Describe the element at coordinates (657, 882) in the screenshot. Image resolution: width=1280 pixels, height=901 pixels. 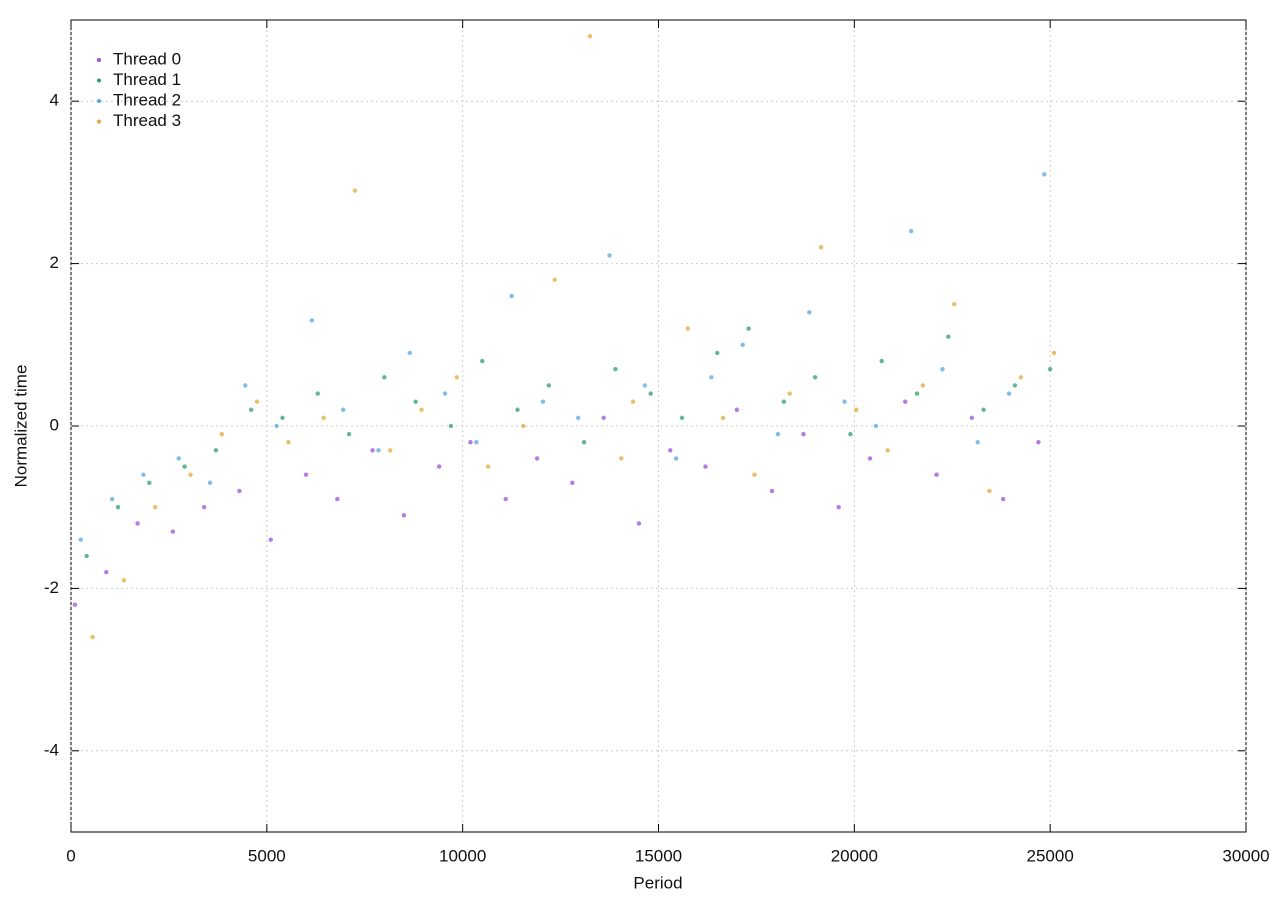
I see `x-axis-label: Period` at that location.